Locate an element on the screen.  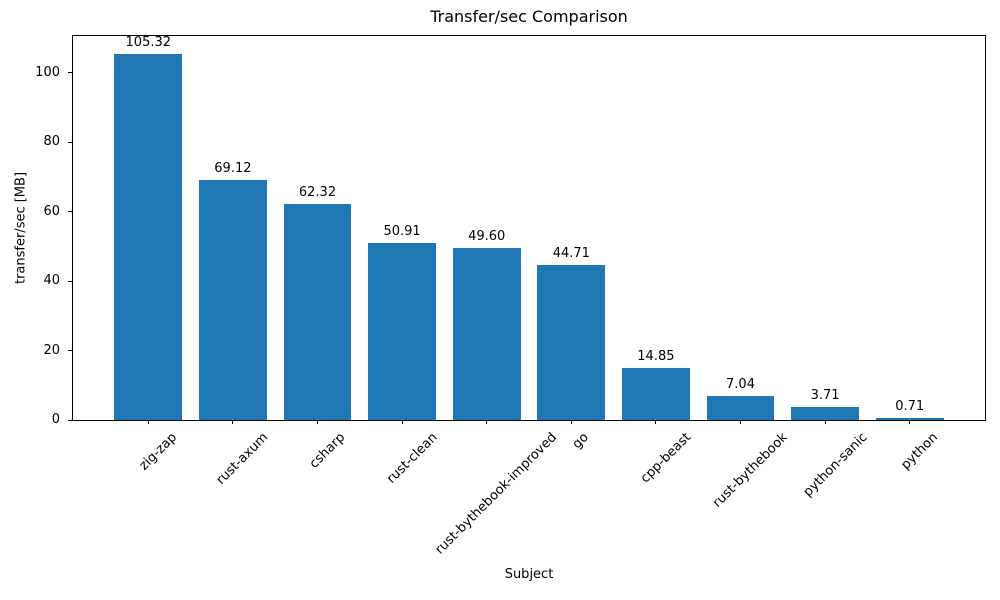
bar-rust-axum is located at coordinates (233, 300).